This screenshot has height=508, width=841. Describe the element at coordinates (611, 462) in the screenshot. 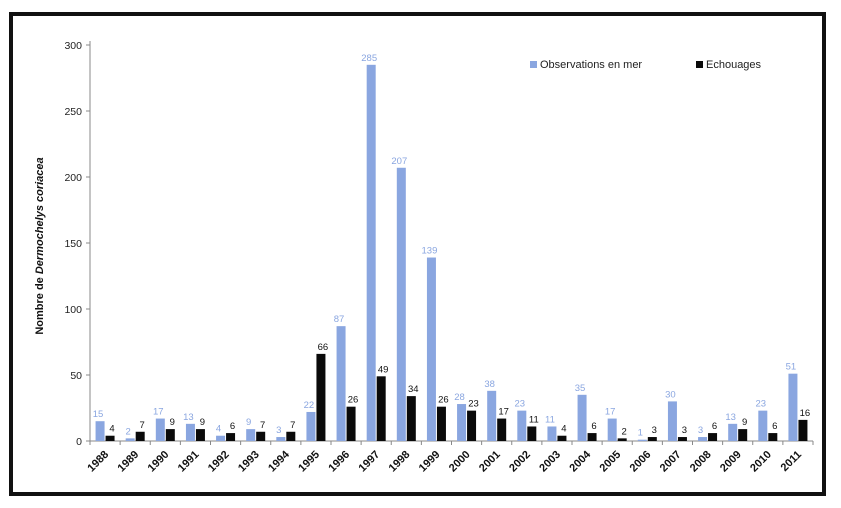

I see `x-tick-label: 2005` at that location.